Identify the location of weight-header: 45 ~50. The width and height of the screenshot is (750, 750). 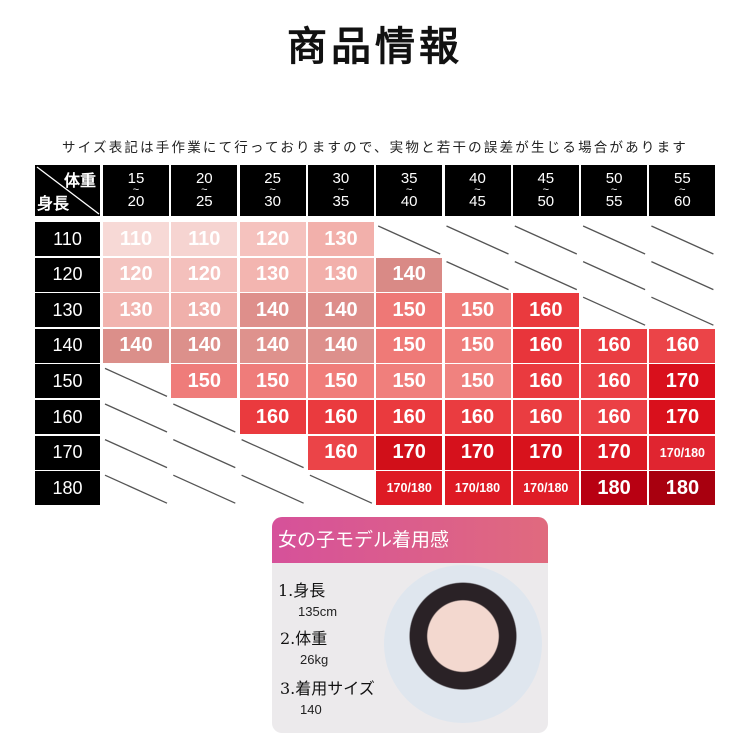
(545, 190).